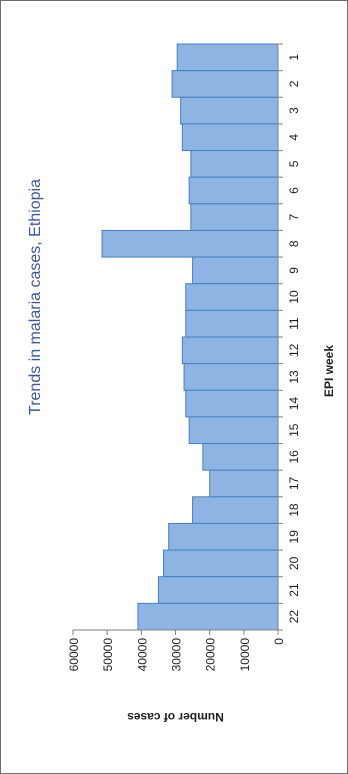 The height and width of the screenshot is (774, 348). Describe the element at coordinates (35, 297) in the screenshot. I see `chart-title: Trends in malaria cases, Ethiopia` at that location.